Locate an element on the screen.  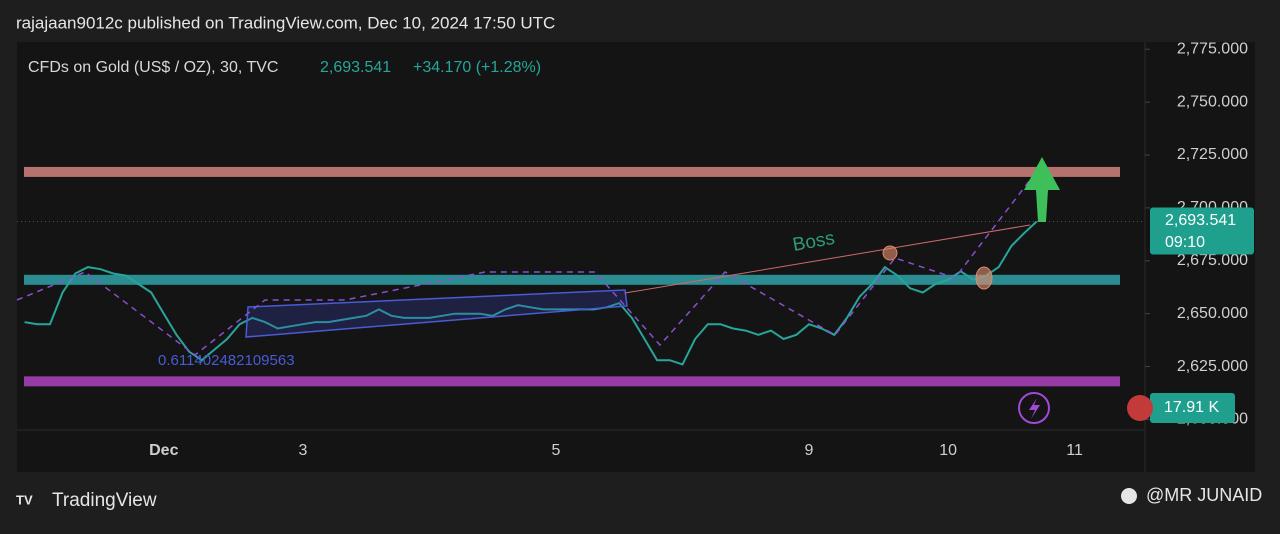
change: +34.170 (+1.28%) is located at coordinates (477, 67).